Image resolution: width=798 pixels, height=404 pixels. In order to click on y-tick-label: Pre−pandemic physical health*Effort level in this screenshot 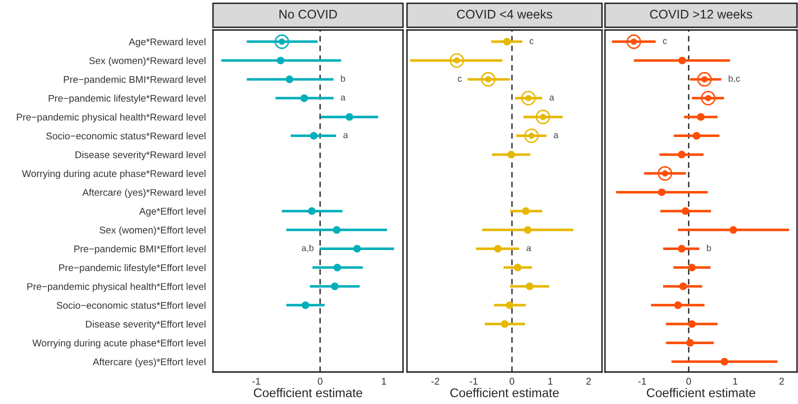, I will do `click(116, 287)`.